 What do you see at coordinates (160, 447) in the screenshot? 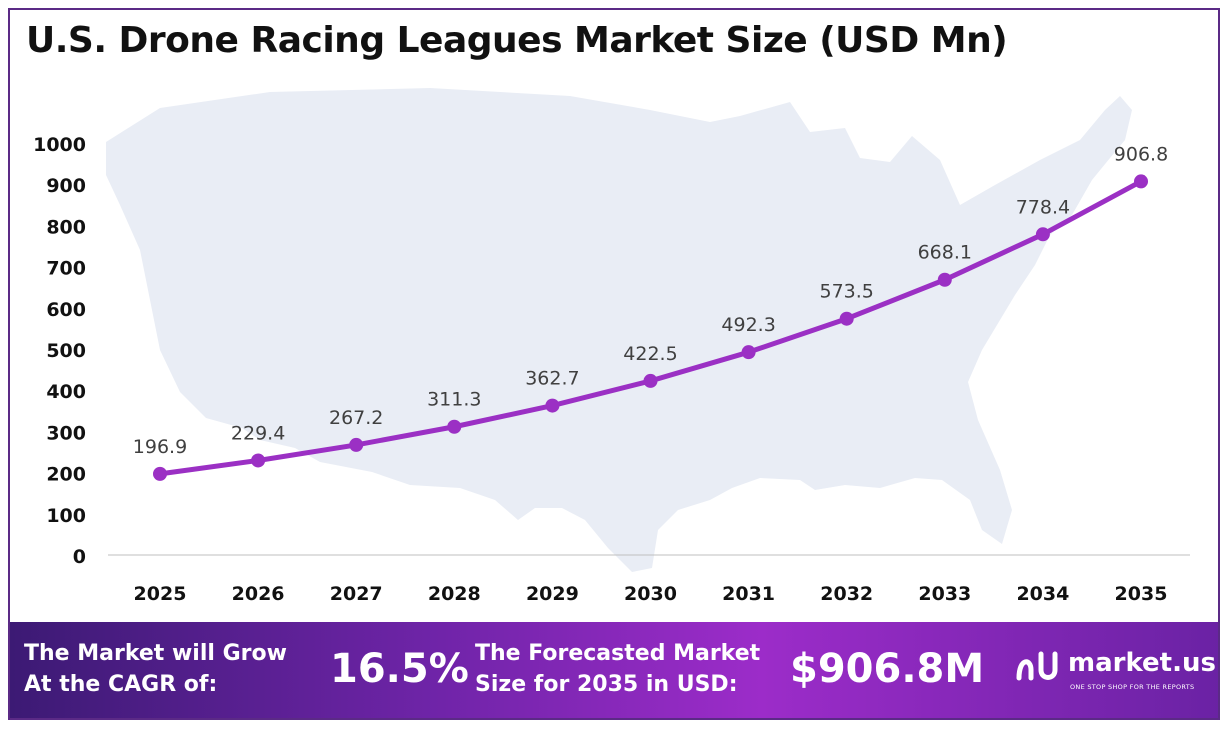
I see `data-label: 196.9` at bounding box center [160, 447].